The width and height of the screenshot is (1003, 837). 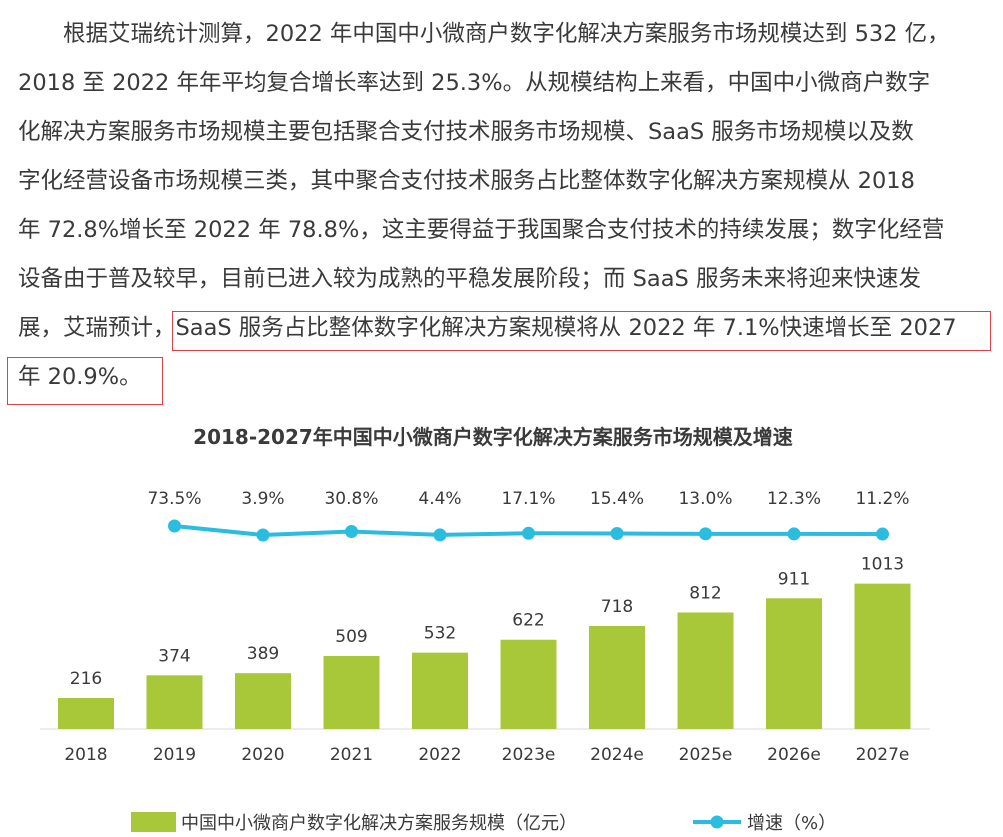 I want to click on bar-2025e, so click(x=705, y=670).